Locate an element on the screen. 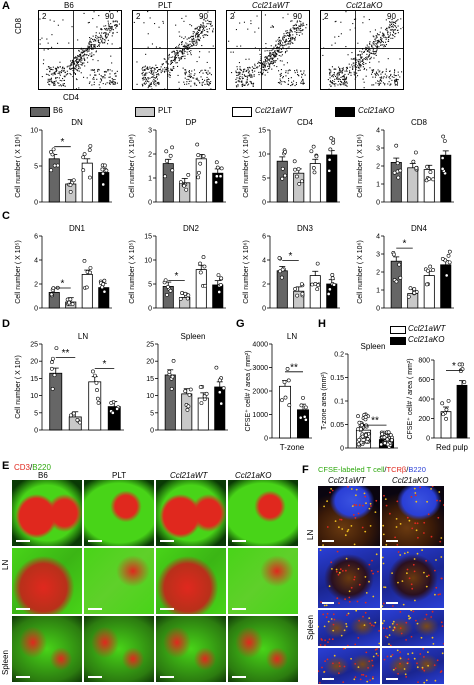 Image resolution: width=474 pixels, height=685 pixels. bar is located at coordinates (413, 185).